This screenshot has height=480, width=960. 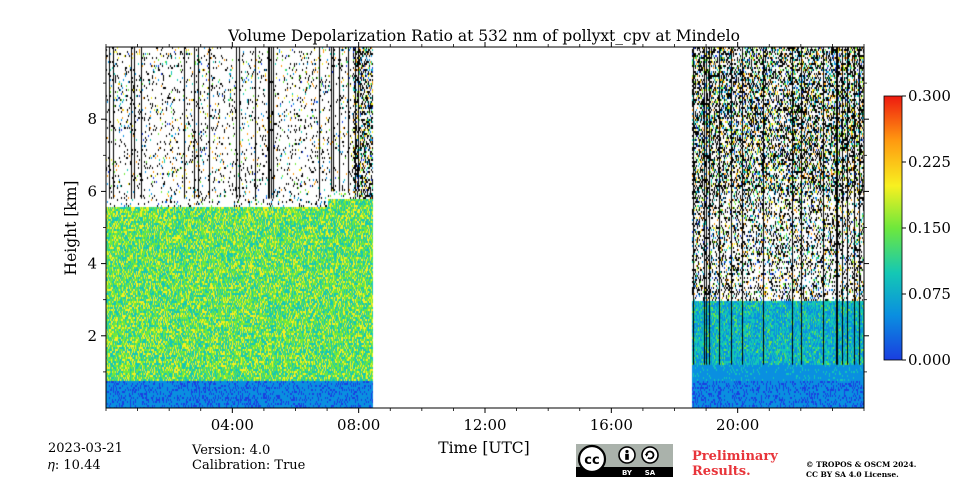 I want to click on preliminary-notice: Preliminary Results., so click(x=735, y=464).